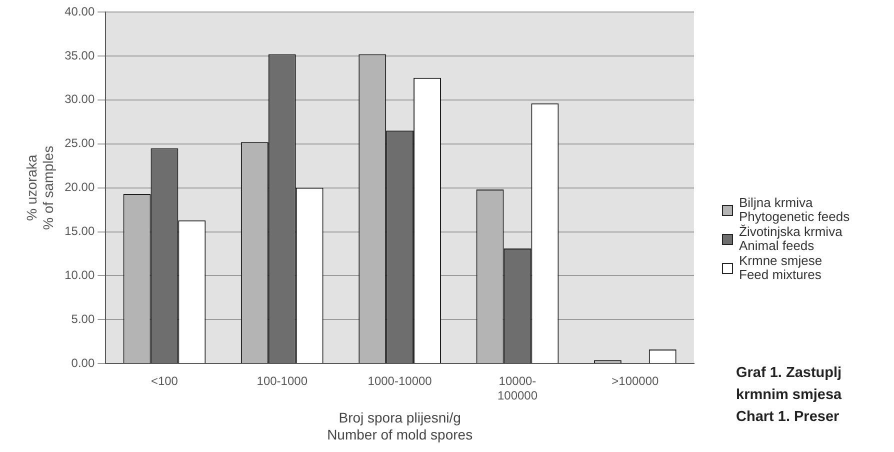 The height and width of the screenshot is (452, 894). I want to click on legend-label: Biljna krmiva Phytogenetic feeds, so click(794, 209).